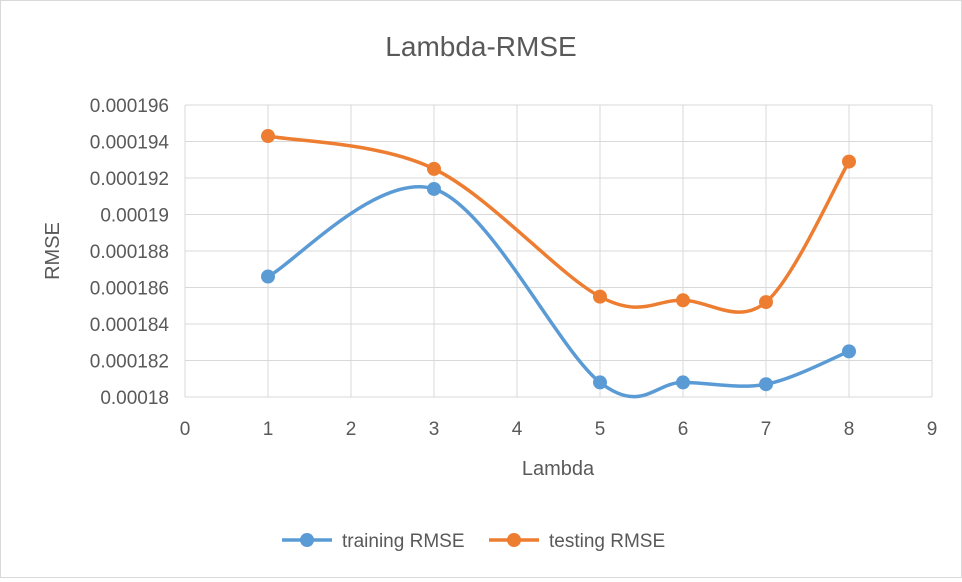 The height and width of the screenshot is (582, 962). I want to click on x-tick-label: 5, so click(600, 429).